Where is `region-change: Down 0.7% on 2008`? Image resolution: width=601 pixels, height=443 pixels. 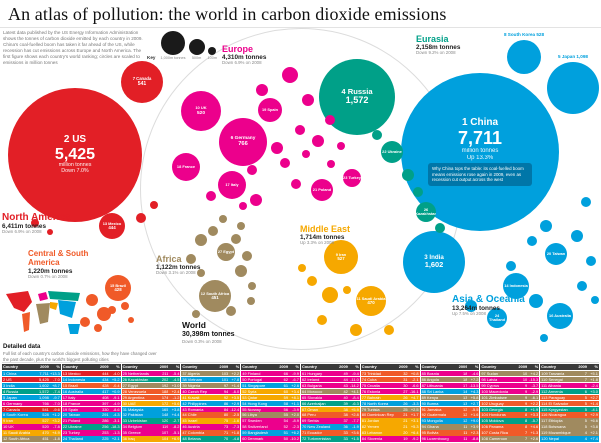 region-change: Down 0.7% on 2008 is located at coordinates (48, 277).